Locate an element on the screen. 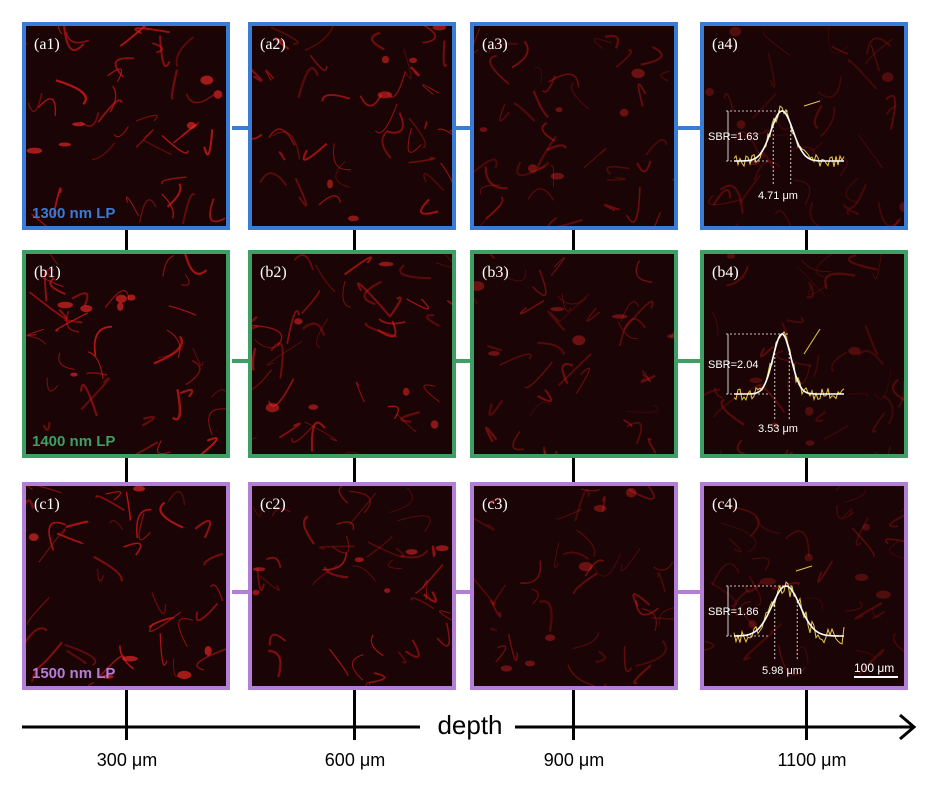 The image size is (927, 788). panel-label: (c1) is located at coordinates (47, 504).